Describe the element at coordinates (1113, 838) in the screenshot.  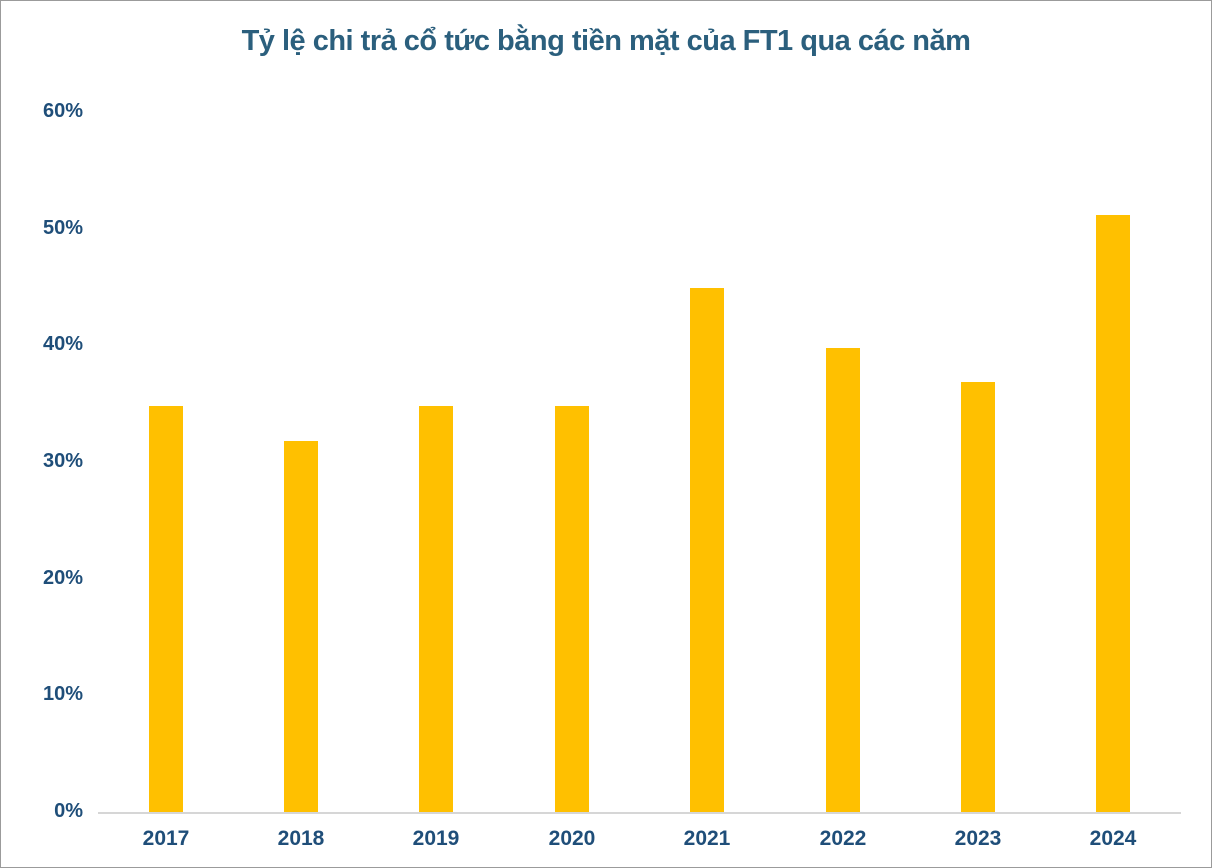
I see `x-tick-label-2024: 2024` at that location.